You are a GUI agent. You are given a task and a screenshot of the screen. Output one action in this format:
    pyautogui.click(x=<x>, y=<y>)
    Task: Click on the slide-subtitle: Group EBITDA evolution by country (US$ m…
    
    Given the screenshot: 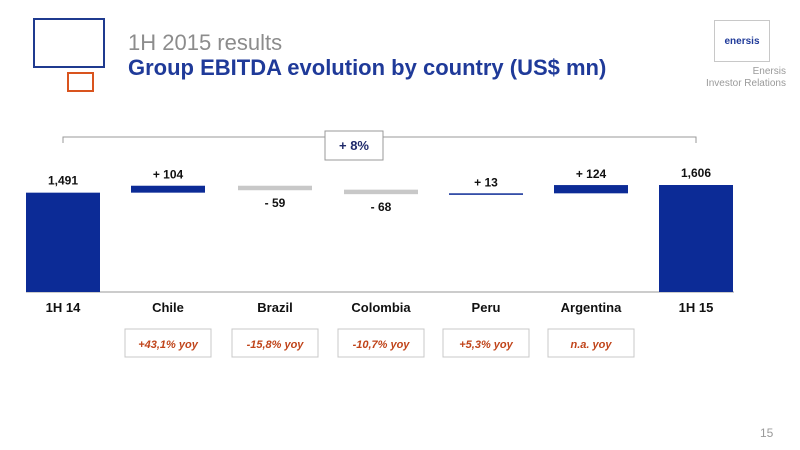 What is the action you would take?
    pyautogui.click(x=367, y=67)
    